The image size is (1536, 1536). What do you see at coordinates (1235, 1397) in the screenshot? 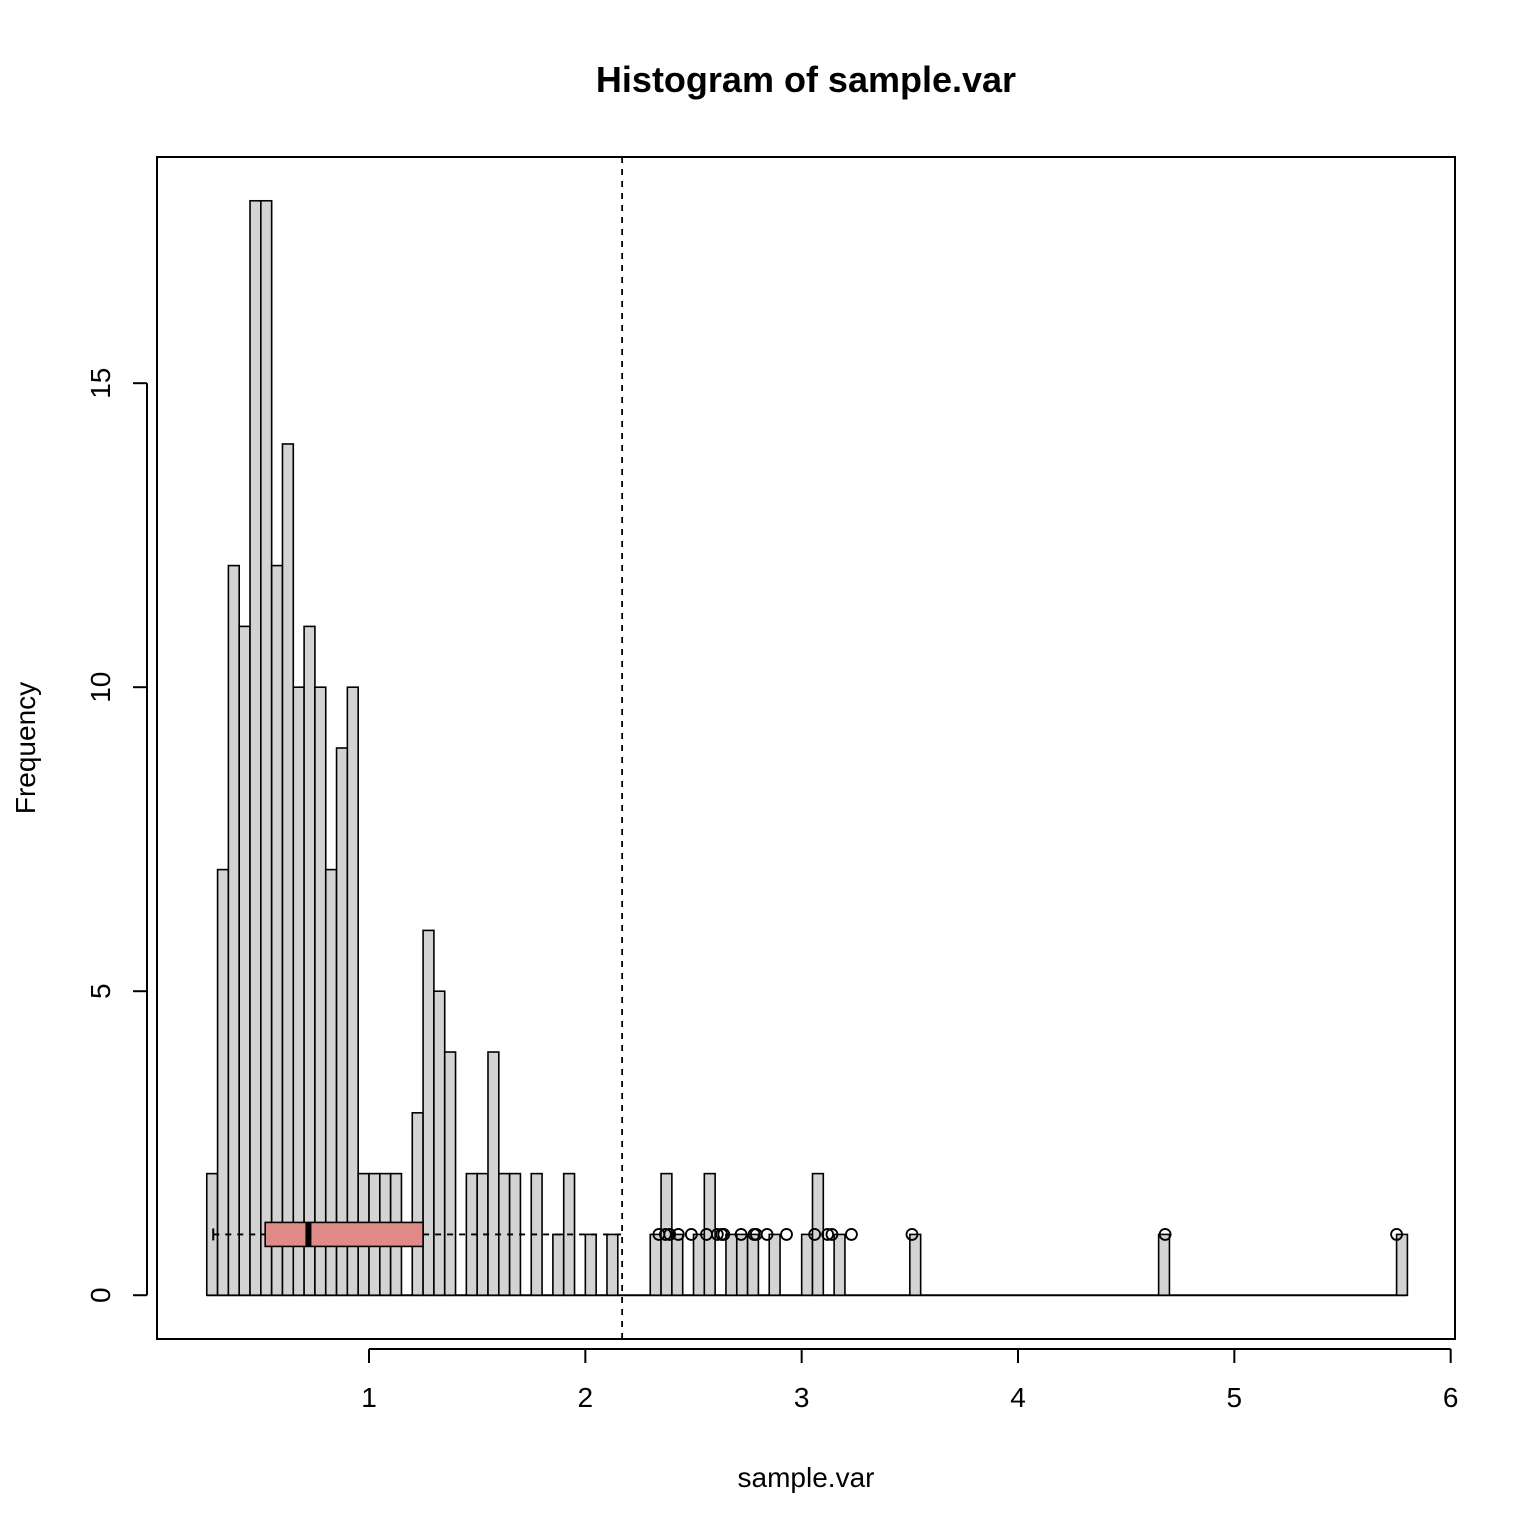
I see `x-tick-label: 5` at bounding box center [1235, 1397].